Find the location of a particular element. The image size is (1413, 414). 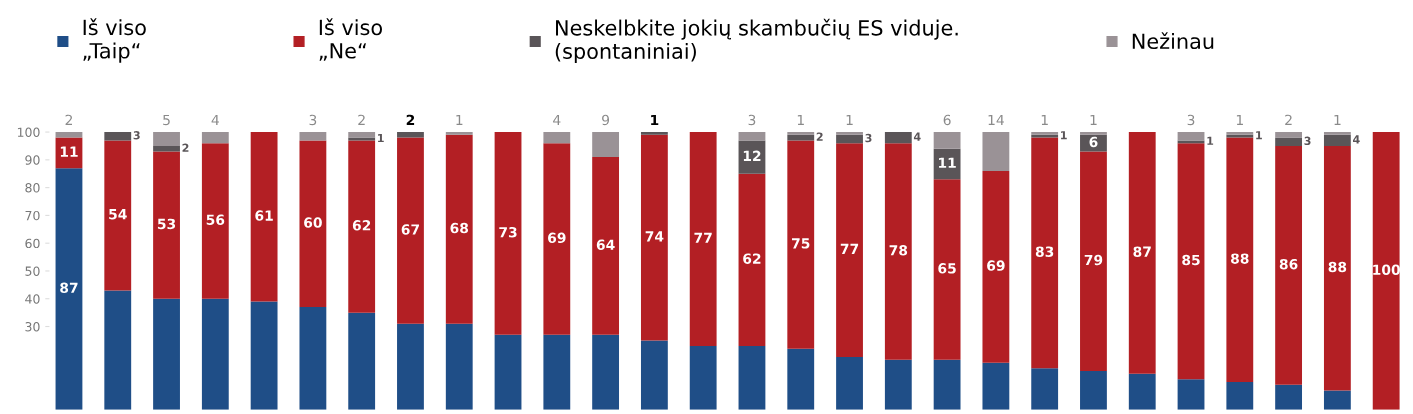

data-label: 67 is located at coordinates (410, 229).